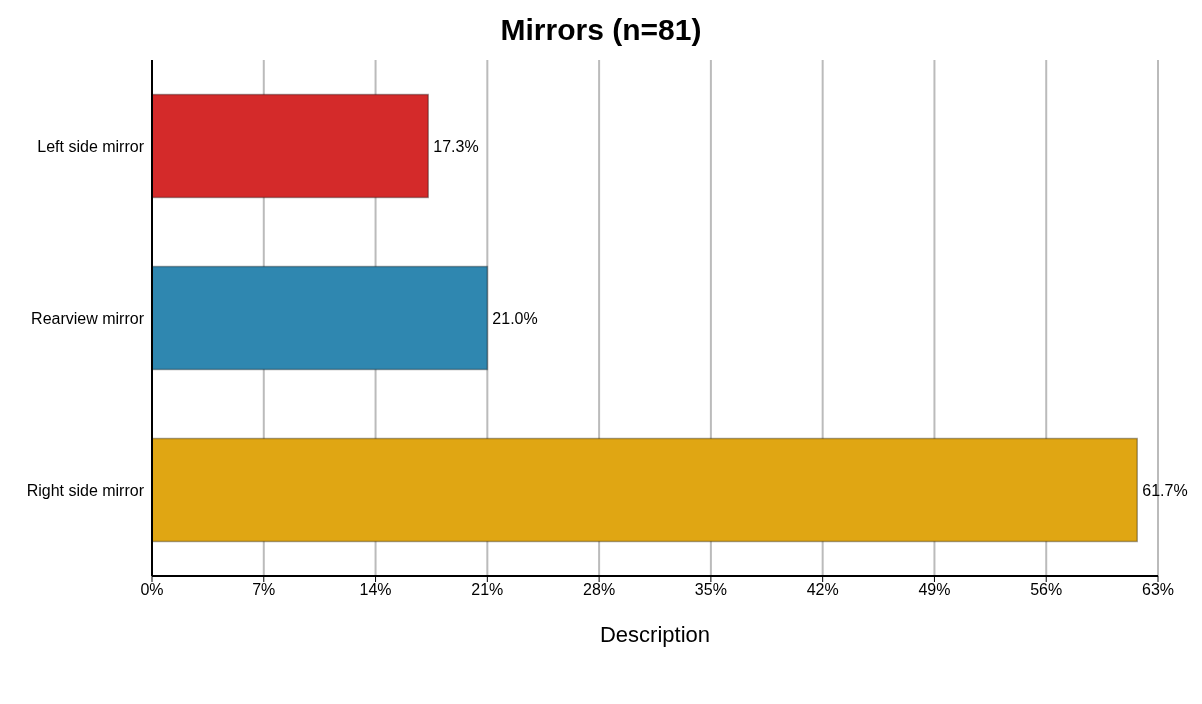 The image size is (1202, 704). Describe the element at coordinates (85, 490) in the screenshot. I see `y-tick-label: Right side mirror` at that location.